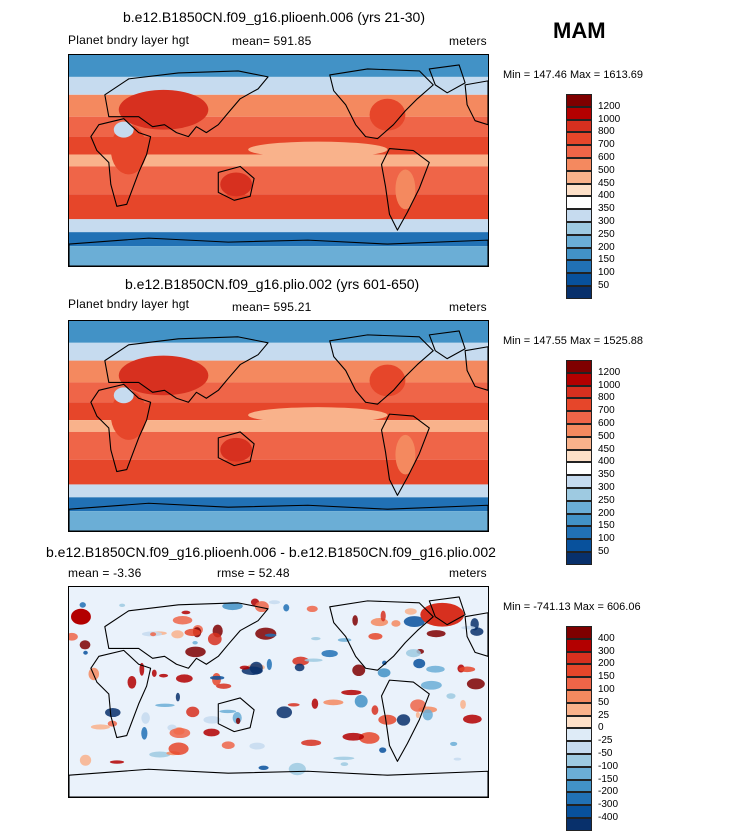 The height and width of the screenshot is (831, 733). I want to click on colorbar-label: 0, so click(601, 728).